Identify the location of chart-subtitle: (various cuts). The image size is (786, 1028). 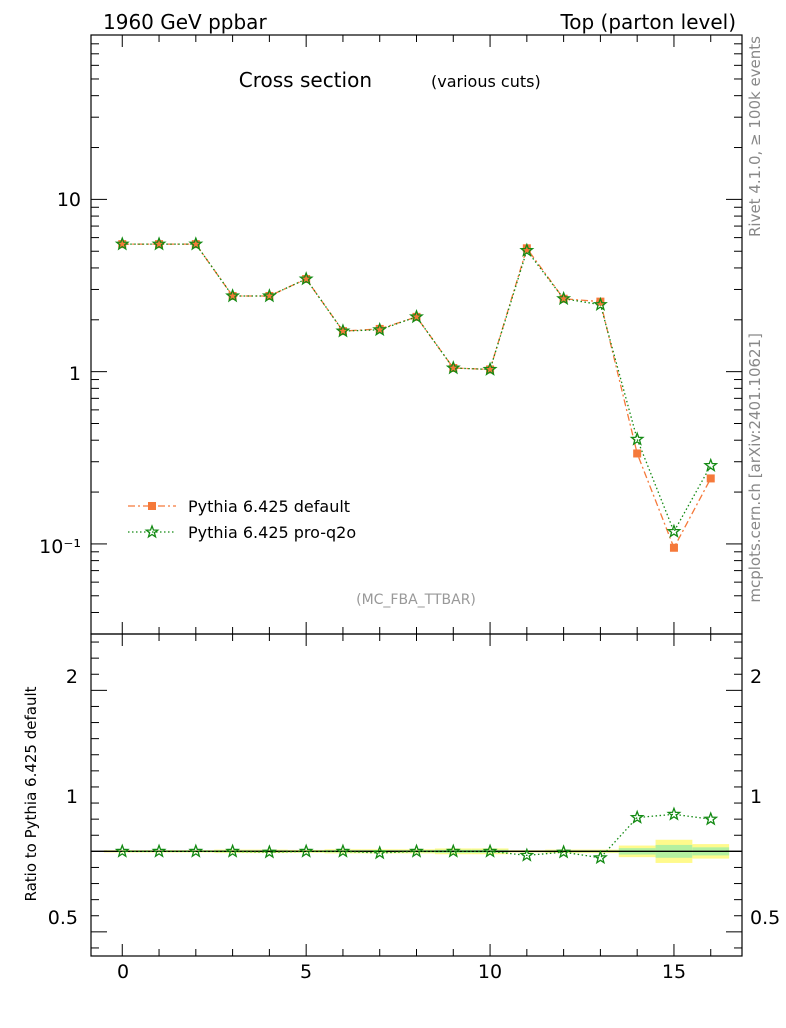
(486, 81).